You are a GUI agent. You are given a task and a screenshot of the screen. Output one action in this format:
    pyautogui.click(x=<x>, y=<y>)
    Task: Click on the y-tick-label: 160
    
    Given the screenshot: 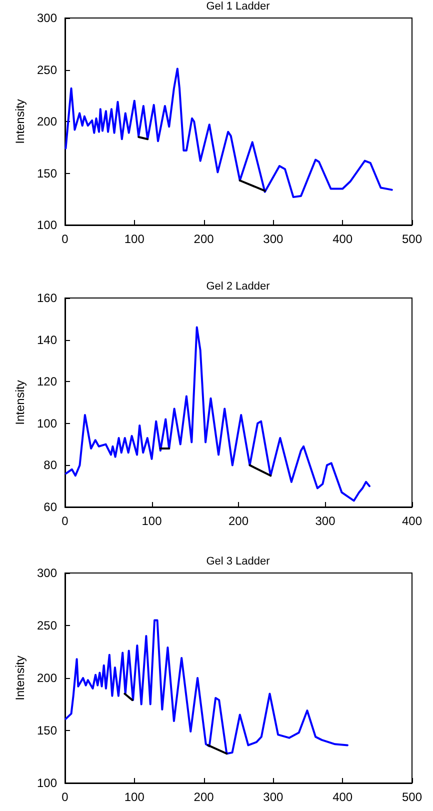 What is the action you would take?
    pyautogui.click(x=47, y=298)
    